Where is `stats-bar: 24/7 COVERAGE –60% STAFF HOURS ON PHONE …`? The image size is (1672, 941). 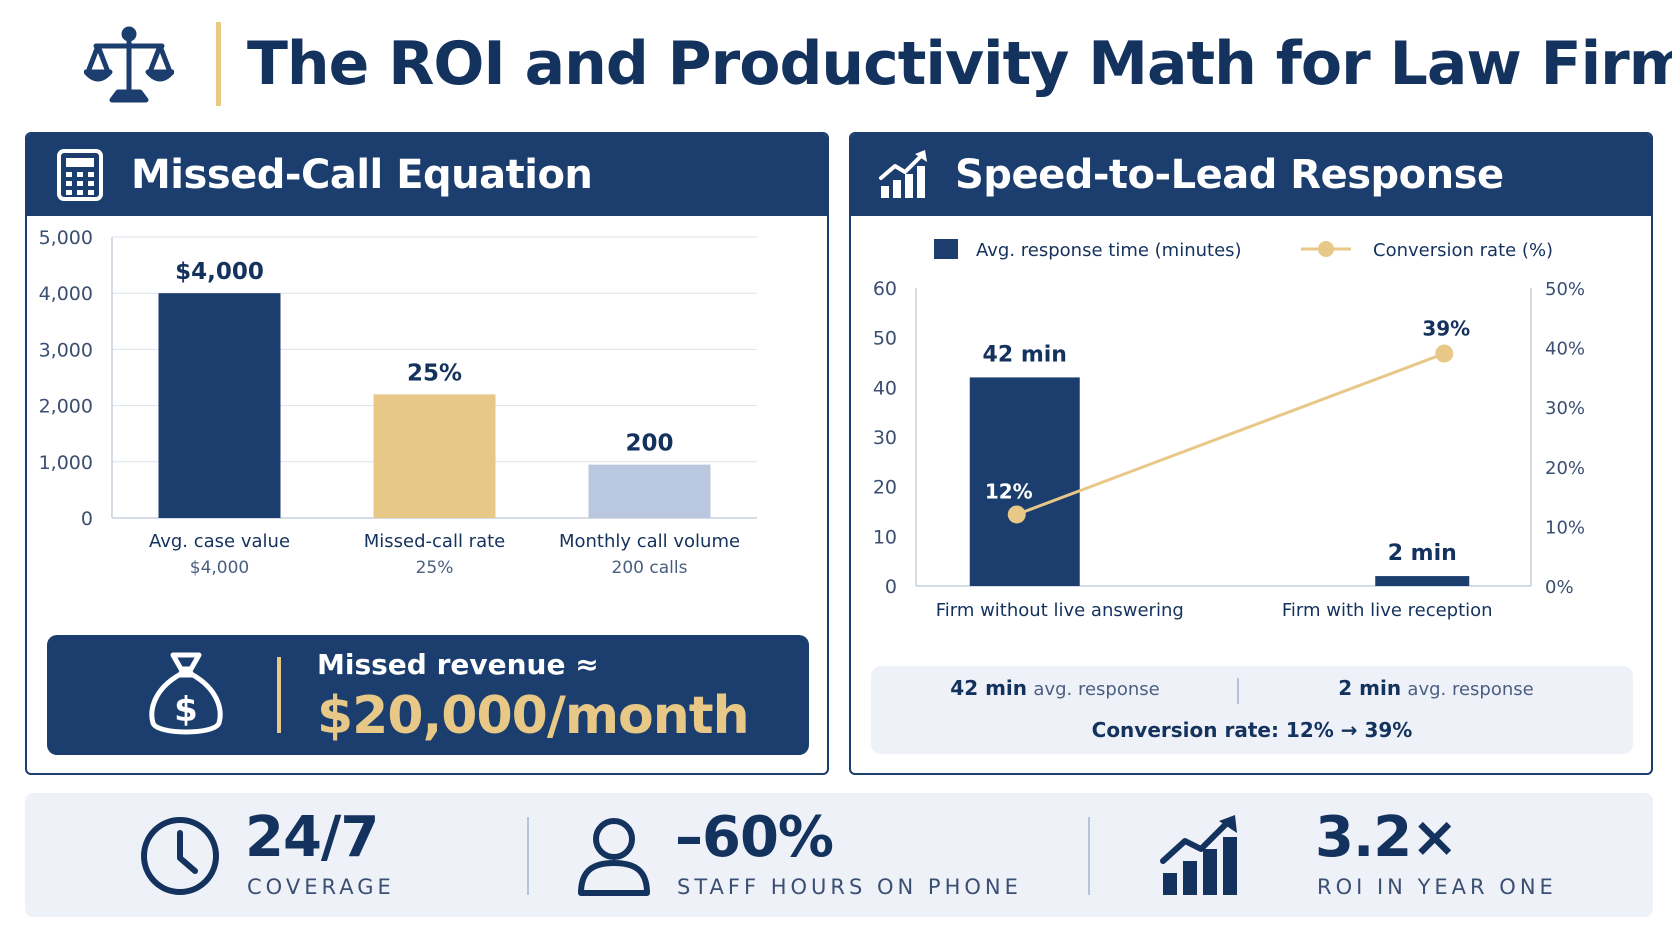 stats-bar: 24/7 COVERAGE –60% STAFF HOURS ON PHONE … is located at coordinates (839, 855).